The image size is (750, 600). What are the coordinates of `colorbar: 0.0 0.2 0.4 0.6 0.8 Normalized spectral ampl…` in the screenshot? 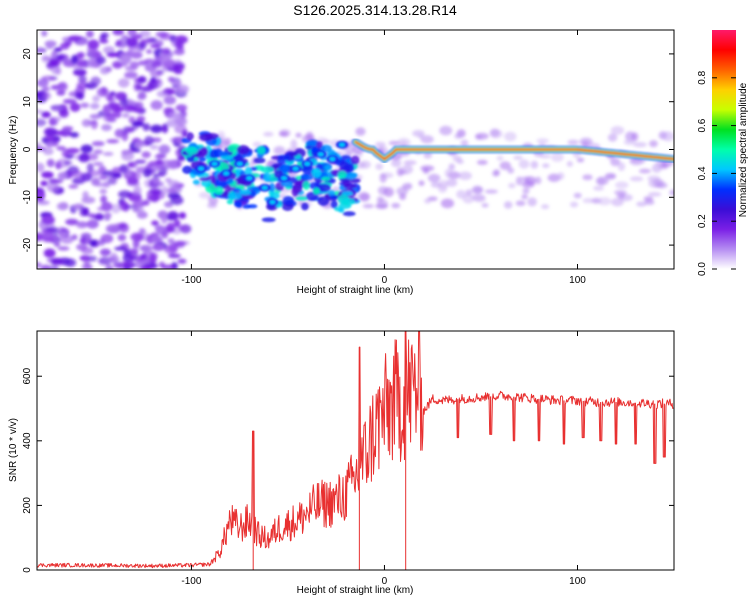 It's located at (723, 153).